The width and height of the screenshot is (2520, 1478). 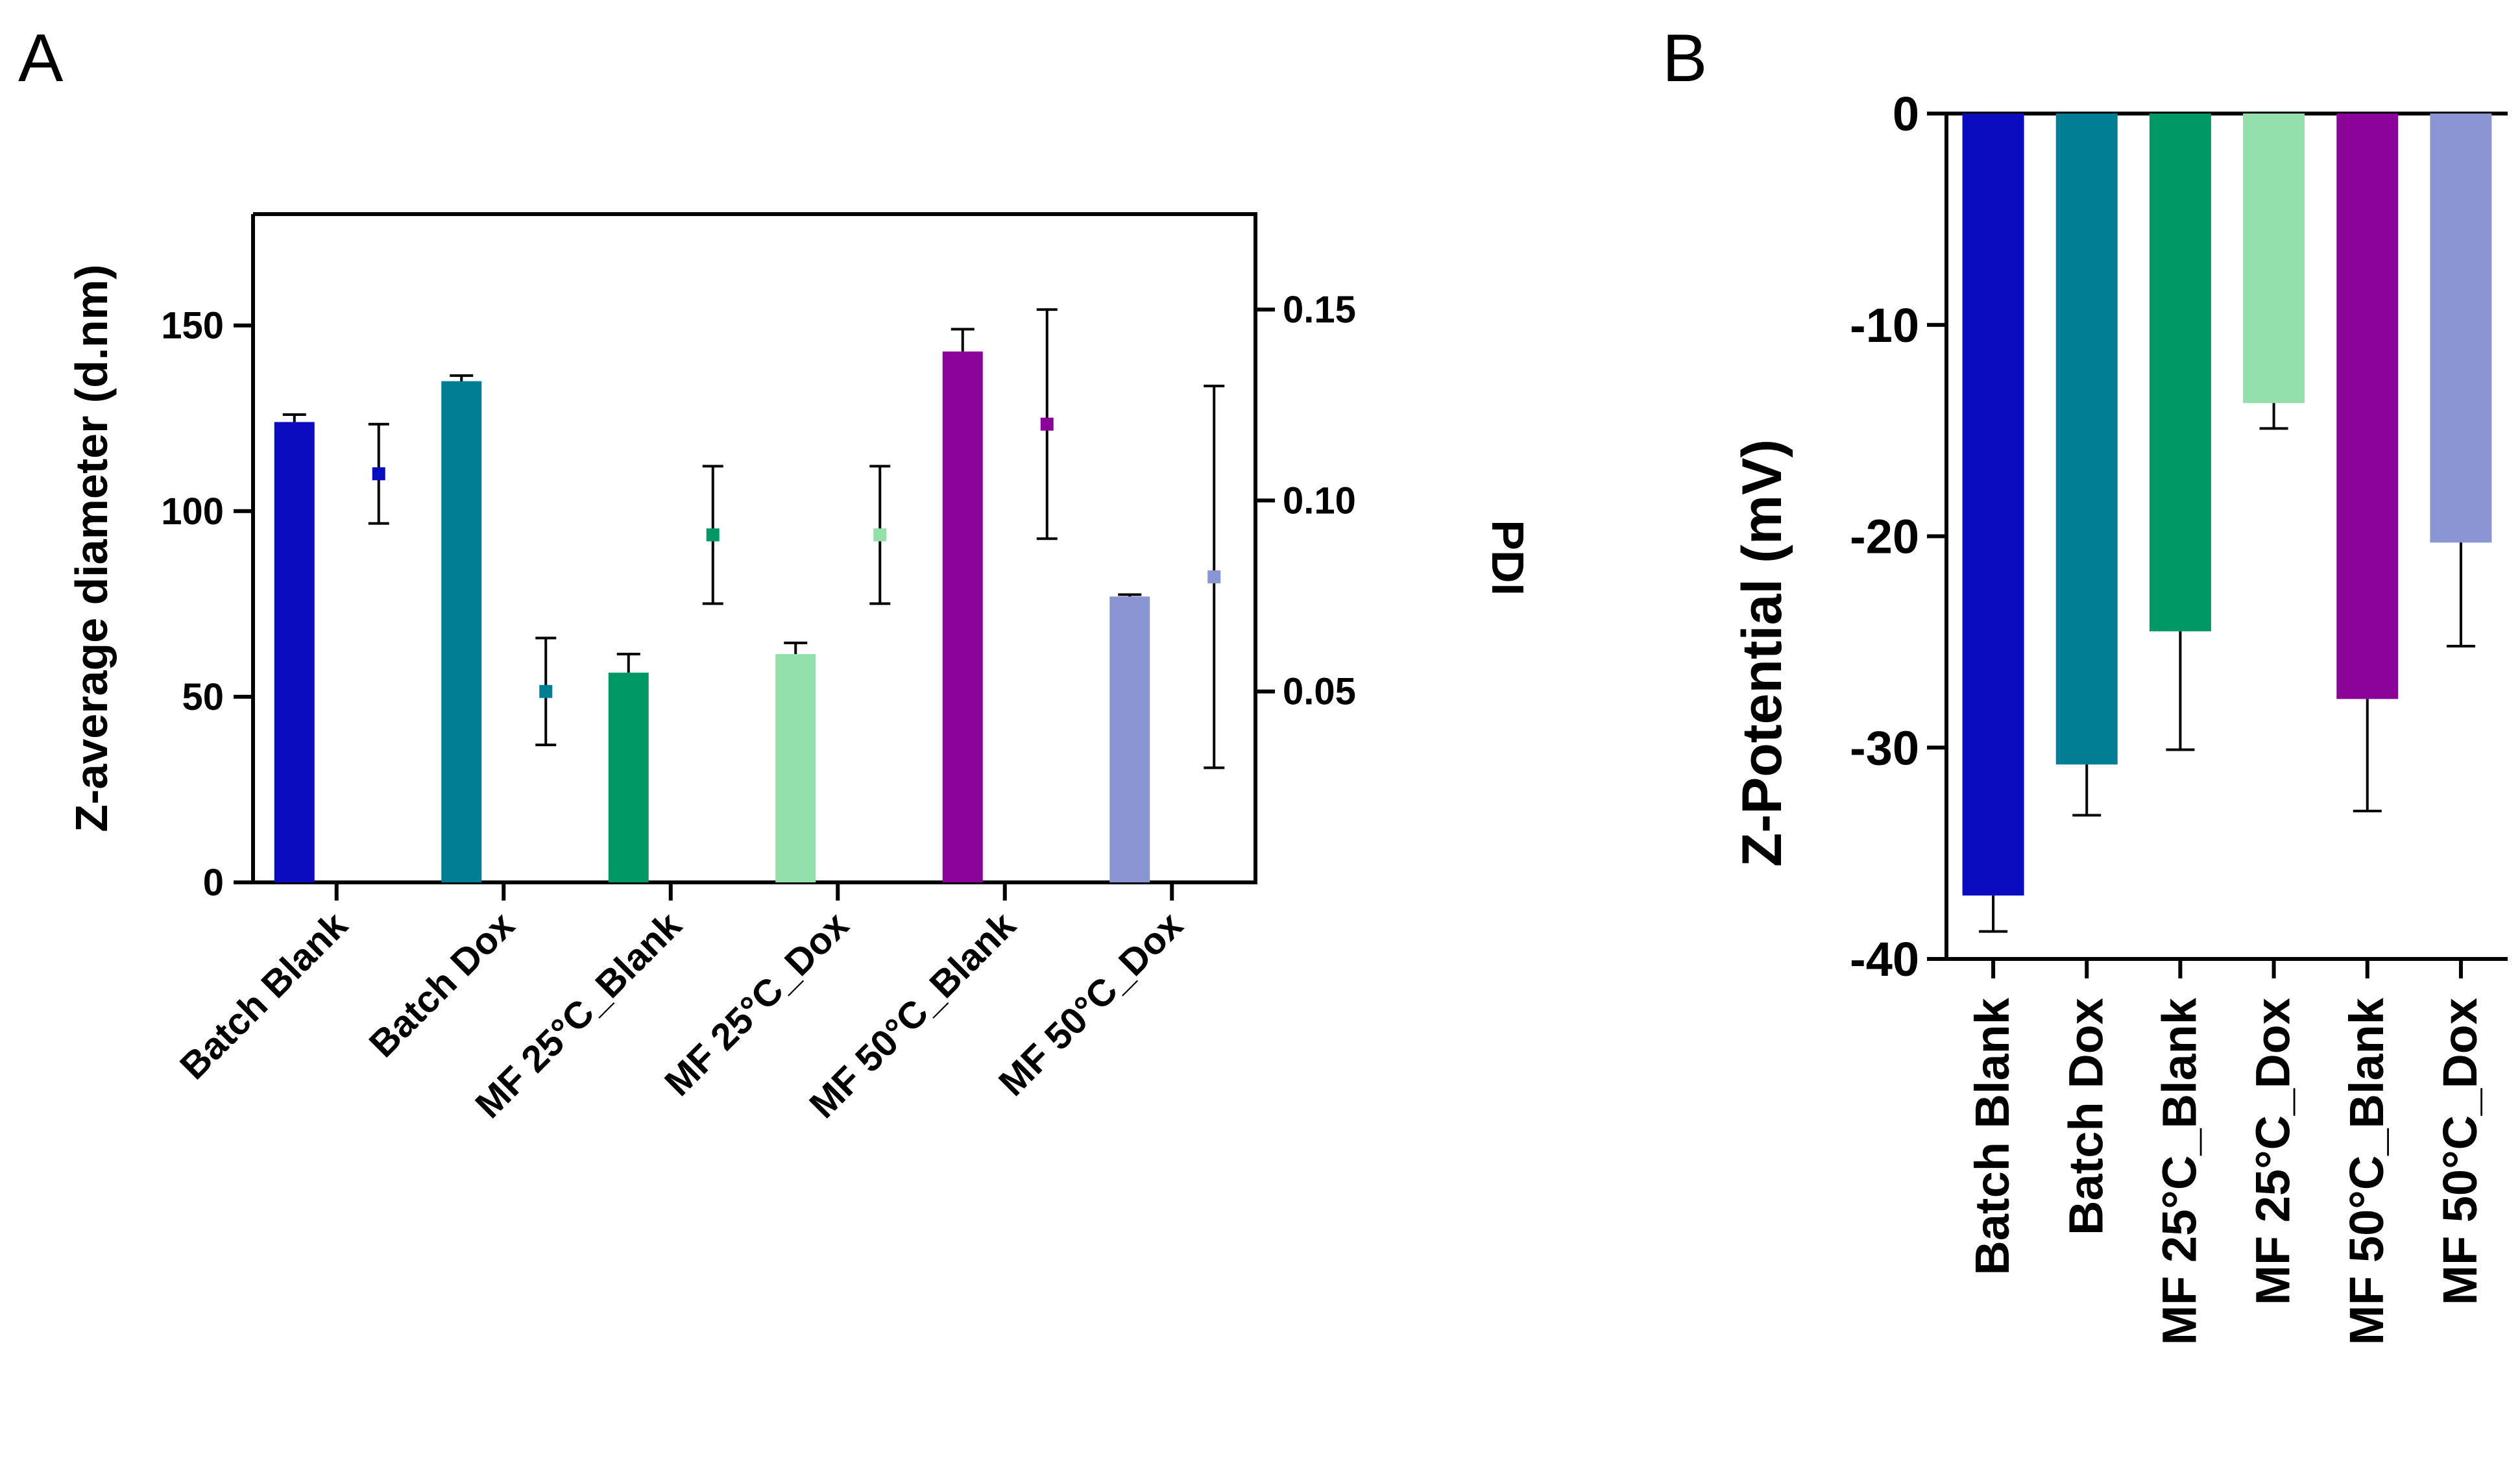 What do you see at coordinates (1319, 692) in the screenshot?
I see `y2-tick-label: 0.05` at bounding box center [1319, 692].